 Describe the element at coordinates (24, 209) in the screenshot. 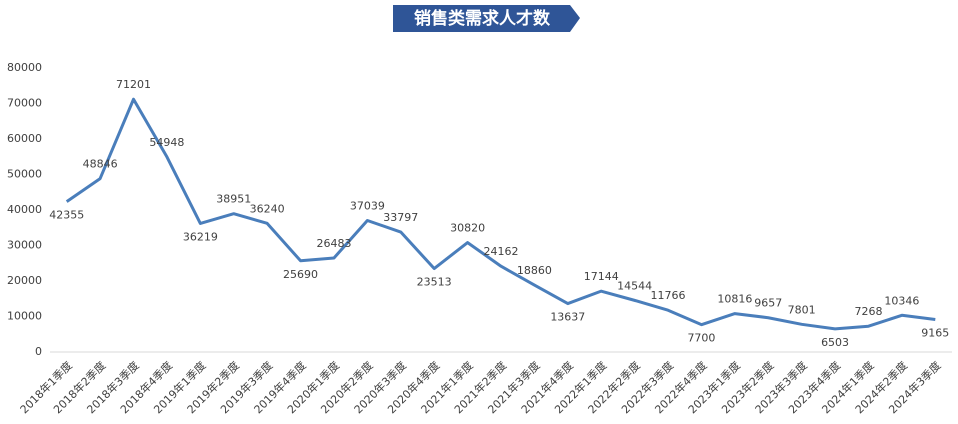

I see `y-tick-label: 40000` at that location.